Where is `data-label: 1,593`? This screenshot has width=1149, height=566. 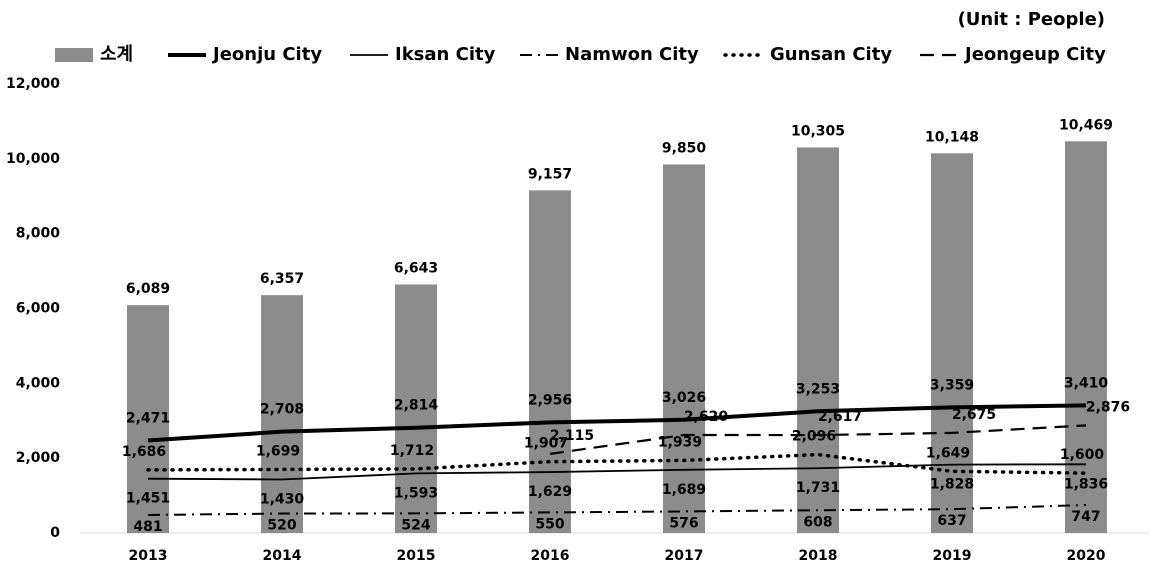
data-label: 1,593 is located at coordinates (416, 493).